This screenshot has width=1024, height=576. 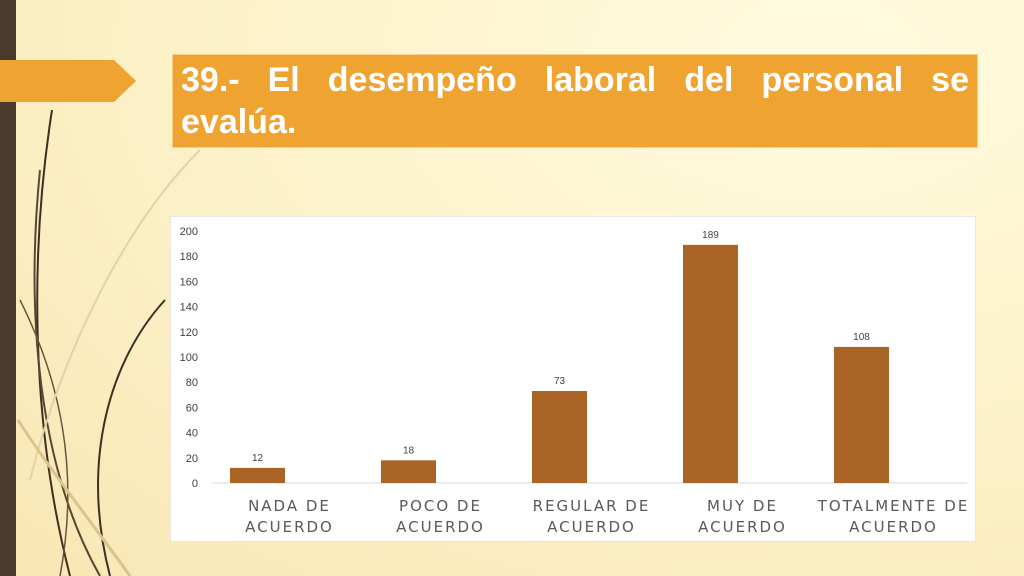 What do you see at coordinates (68, 81) in the screenshot?
I see `title-arrow-tab` at bounding box center [68, 81].